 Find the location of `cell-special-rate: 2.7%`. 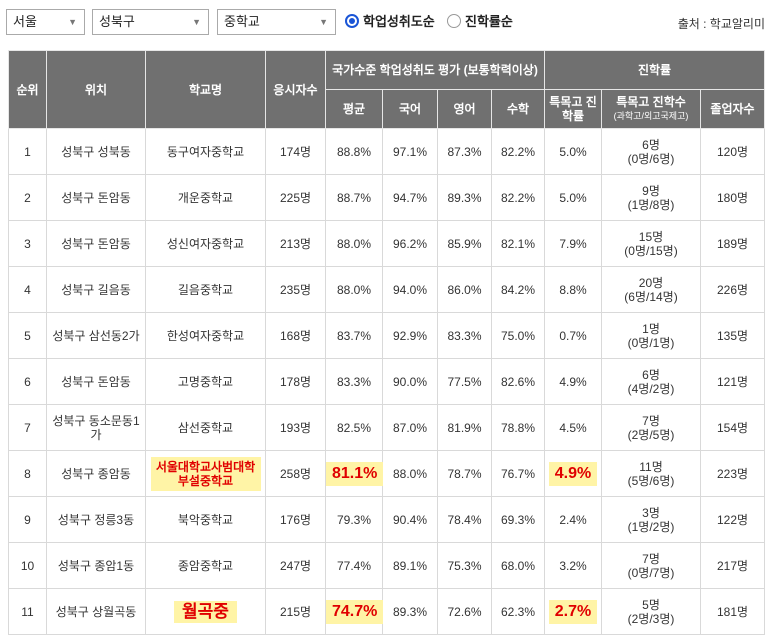

cell-special-rate: 2.7% is located at coordinates (573, 611).